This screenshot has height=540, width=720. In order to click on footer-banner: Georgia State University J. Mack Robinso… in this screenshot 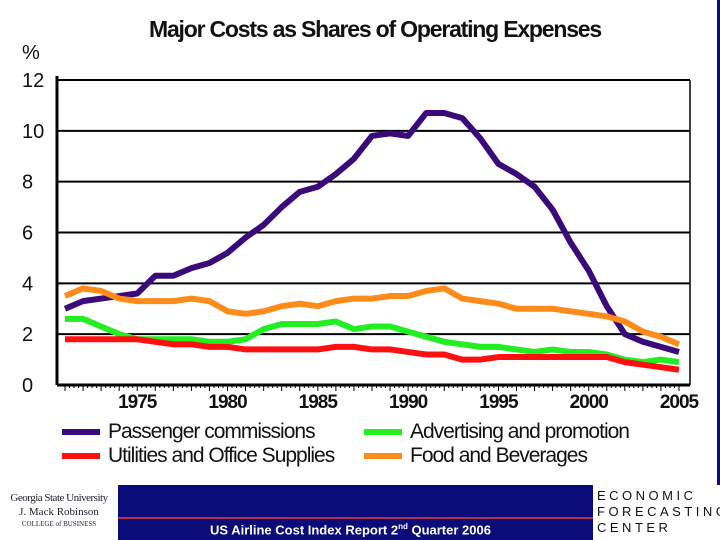, I will do `click(360, 512)`.